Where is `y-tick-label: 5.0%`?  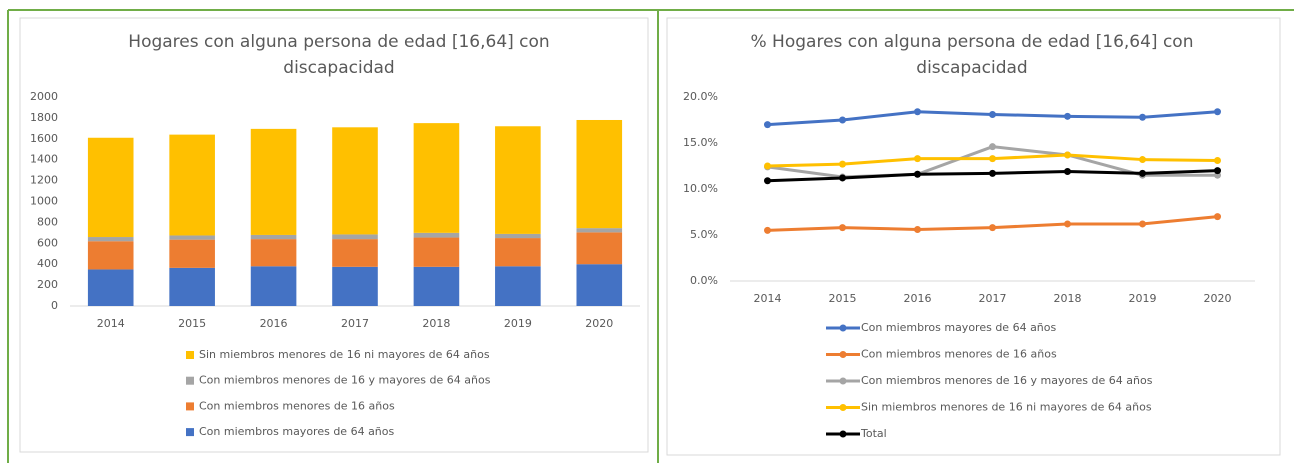 y-tick-label: 5.0% is located at coordinates (704, 234).